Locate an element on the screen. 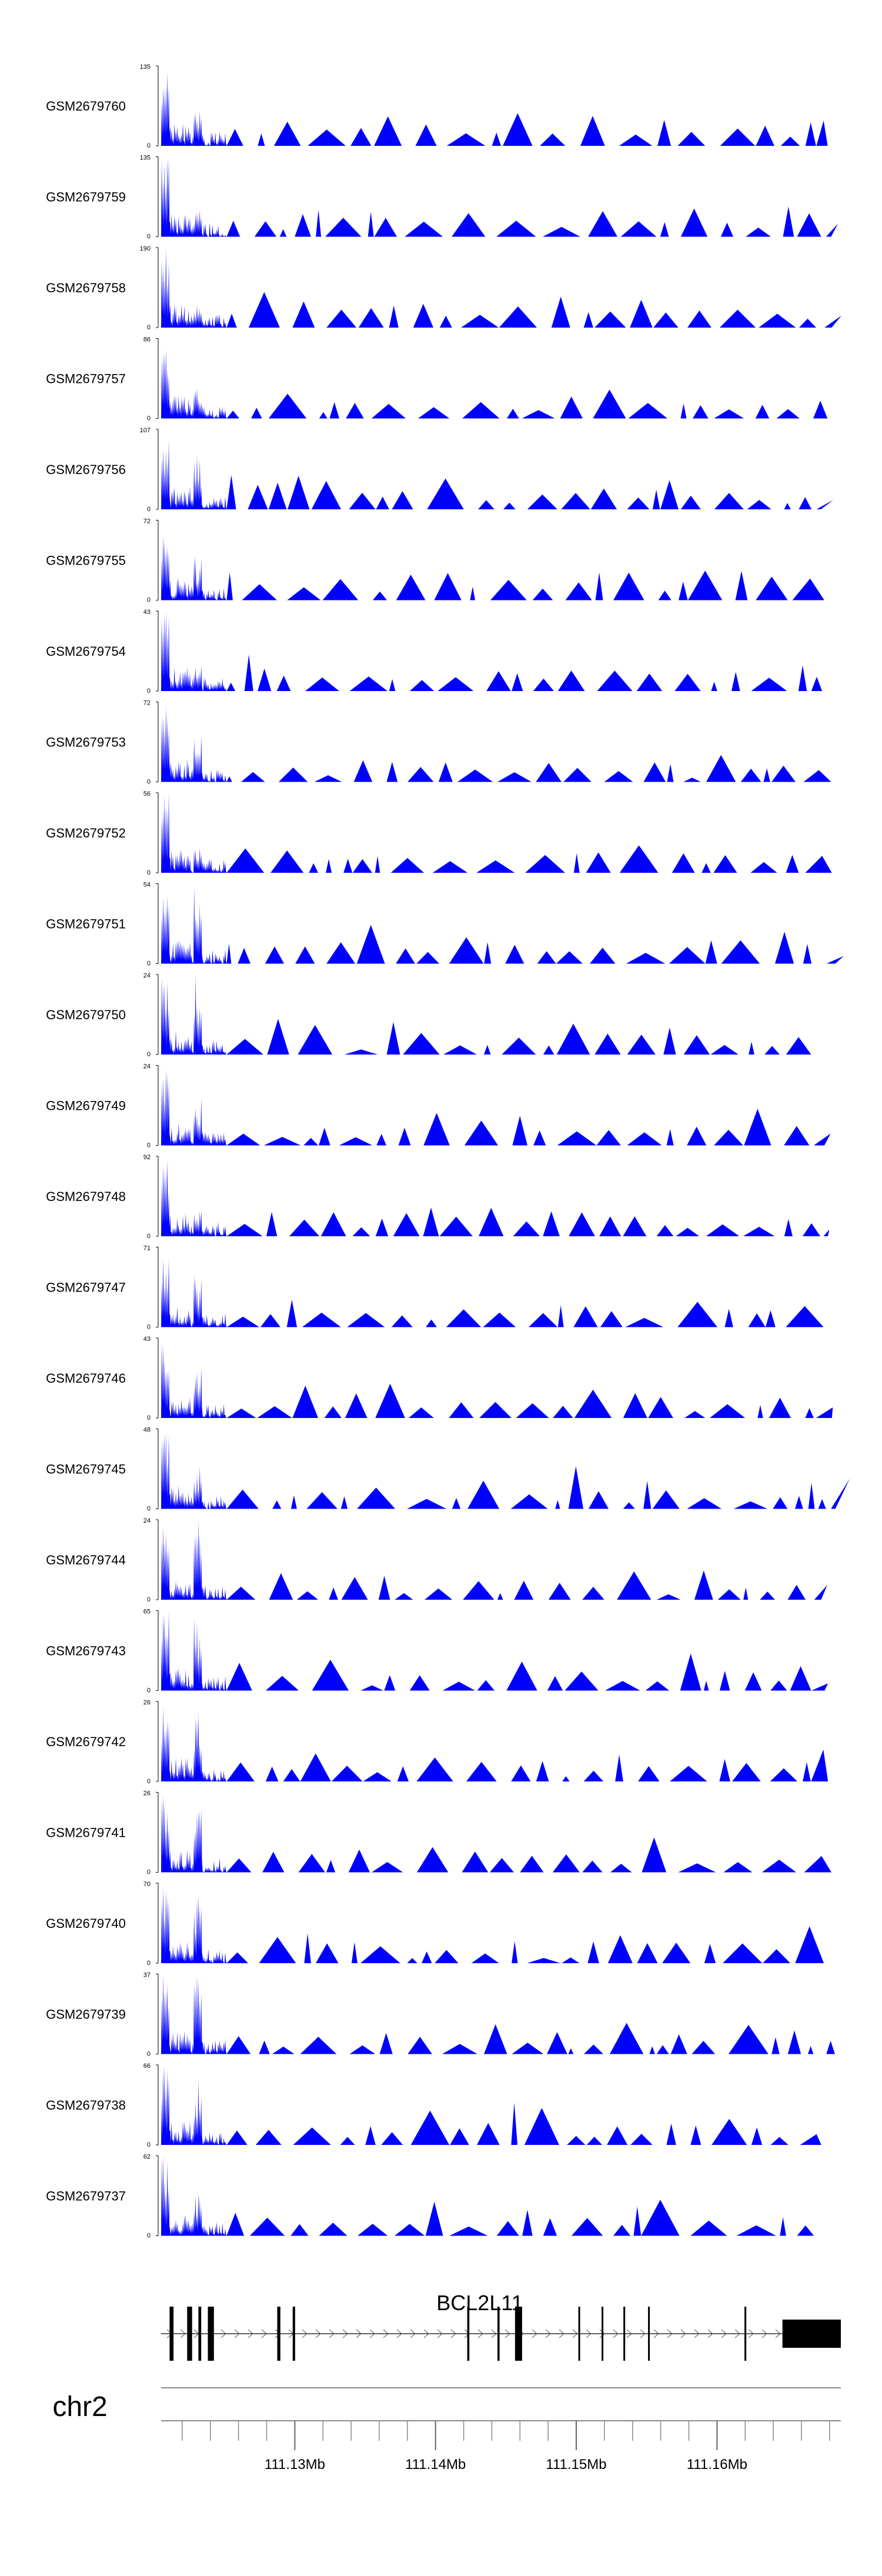 The height and width of the screenshot is (2576, 882). track-label: GSM2679753 is located at coordinates (86, 742).